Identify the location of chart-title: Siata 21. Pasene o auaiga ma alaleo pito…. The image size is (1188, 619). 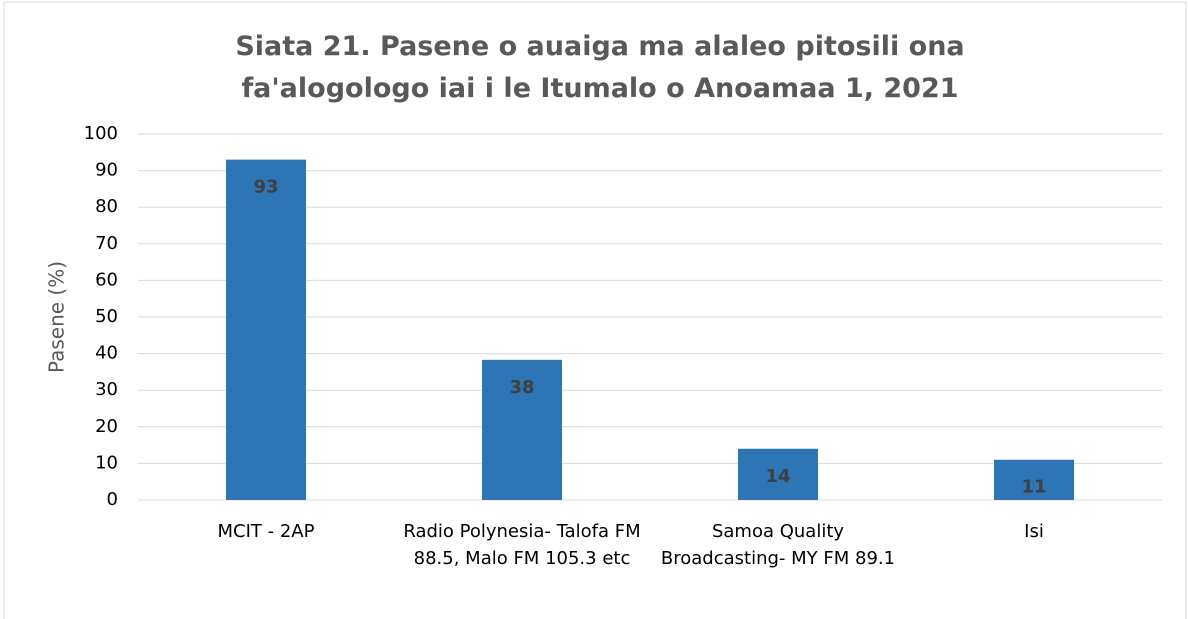
(600, 67).